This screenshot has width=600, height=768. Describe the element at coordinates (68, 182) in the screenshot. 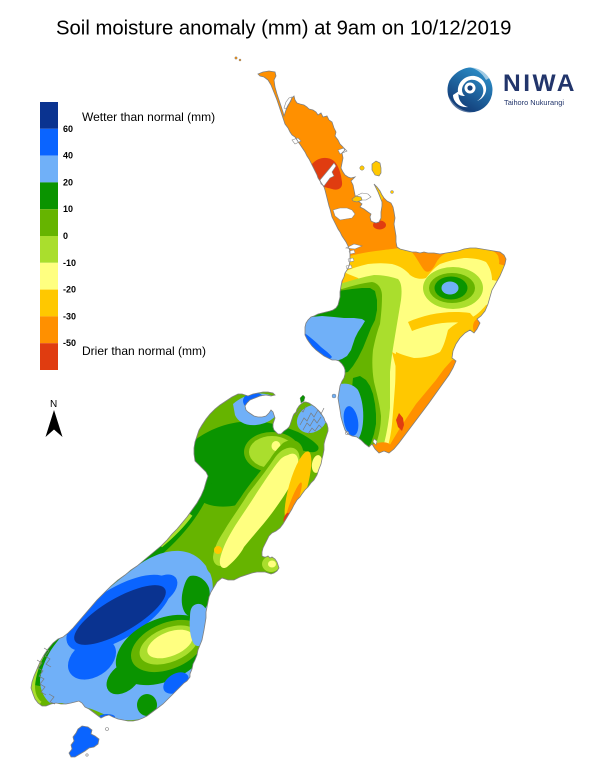

I see `svg-text: 20` at that location.